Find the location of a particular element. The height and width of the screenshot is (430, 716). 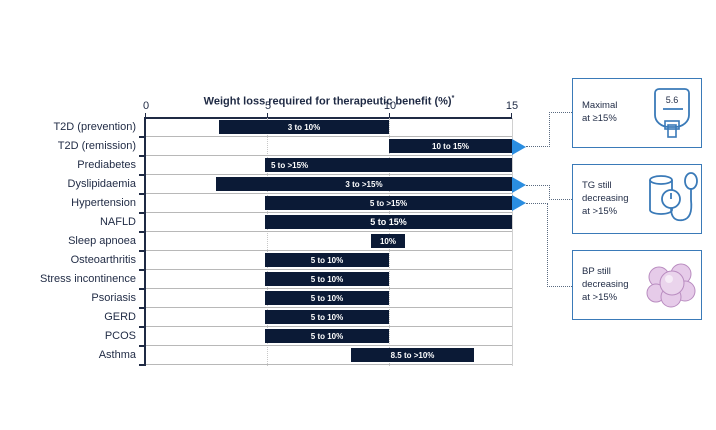

category-label: Stress incontinence is located at coordinates (88, 279).